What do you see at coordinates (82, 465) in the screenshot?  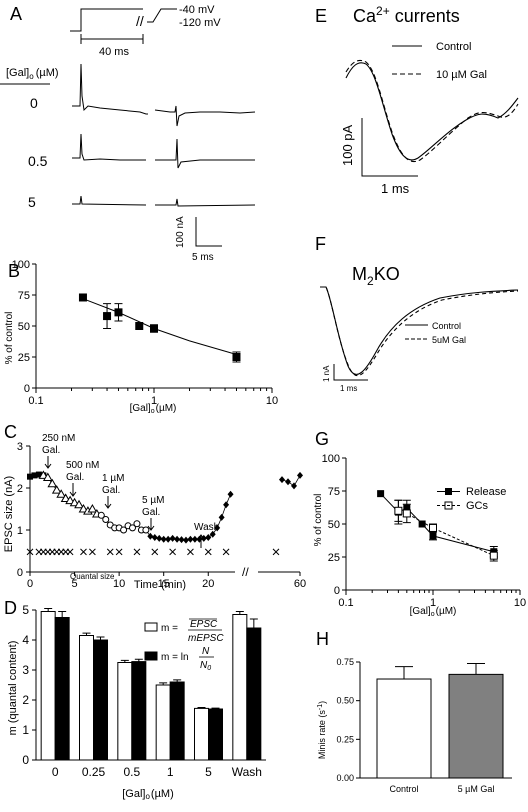 I see `annot-500nm: 500 nM` at bounding box center [82, 465].